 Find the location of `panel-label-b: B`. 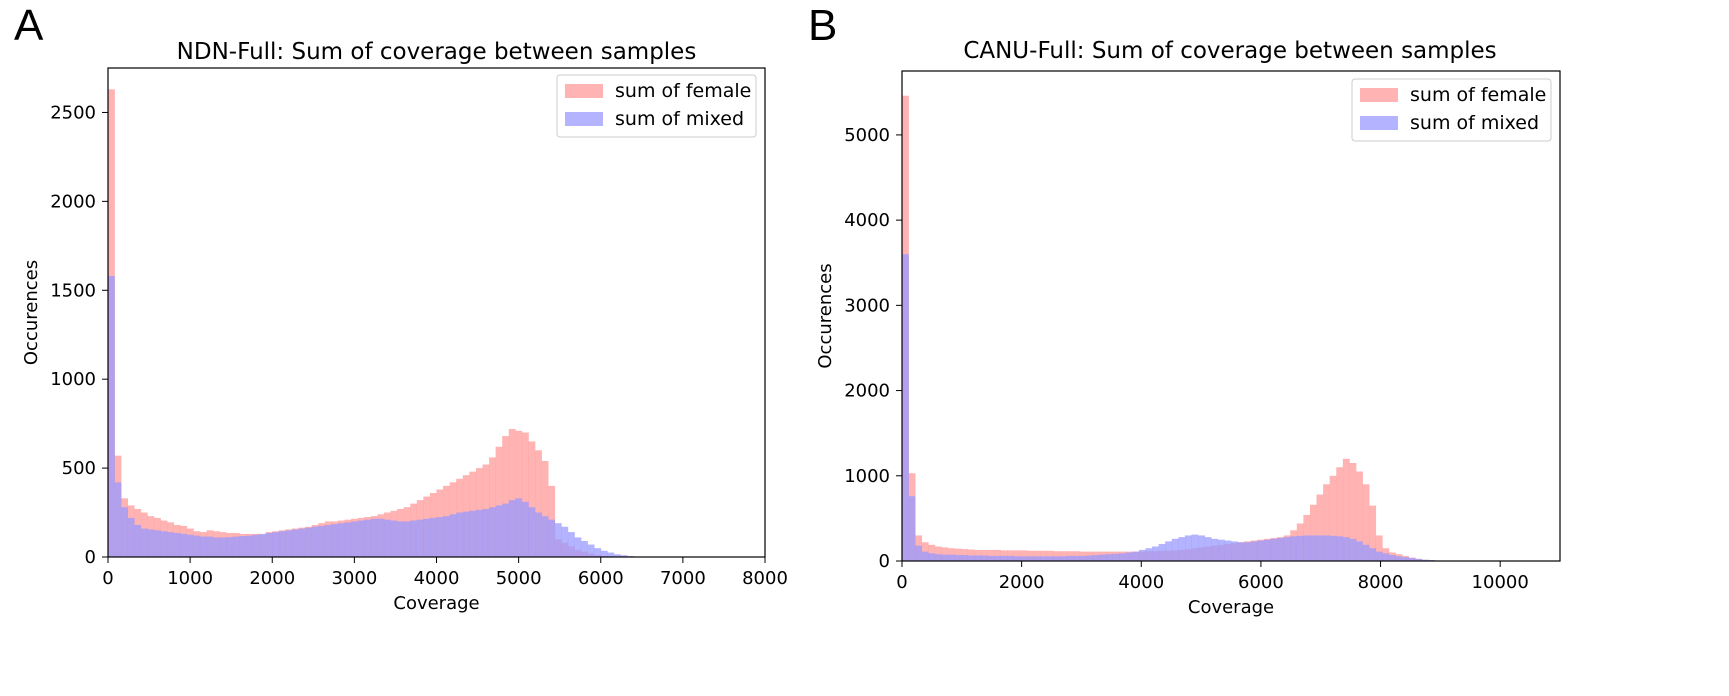

panel-label-b: B is located at coordinates (822, 25).